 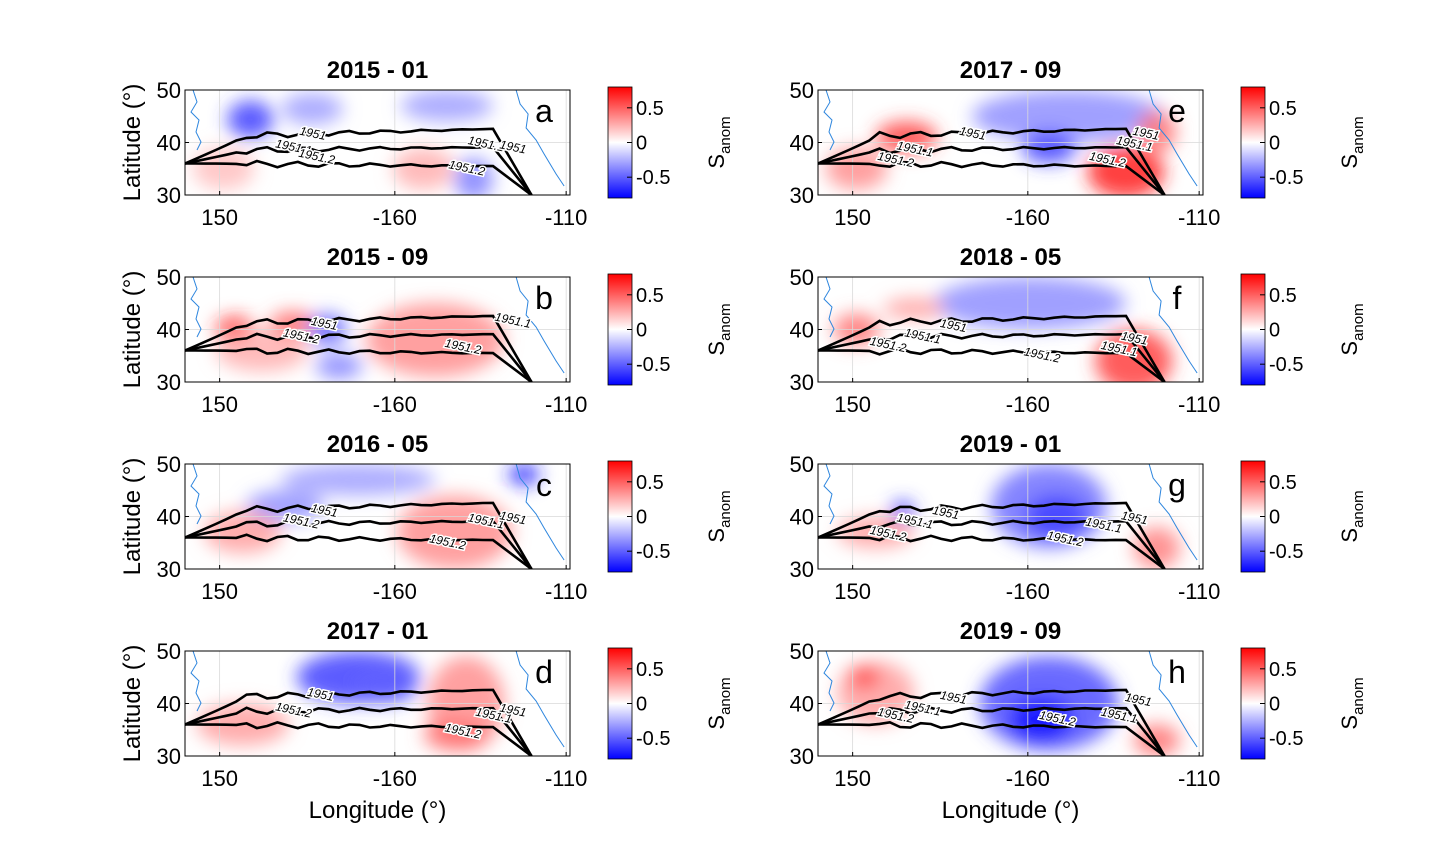 I want to click on panel-letter: d, so click(x=544, y=672).